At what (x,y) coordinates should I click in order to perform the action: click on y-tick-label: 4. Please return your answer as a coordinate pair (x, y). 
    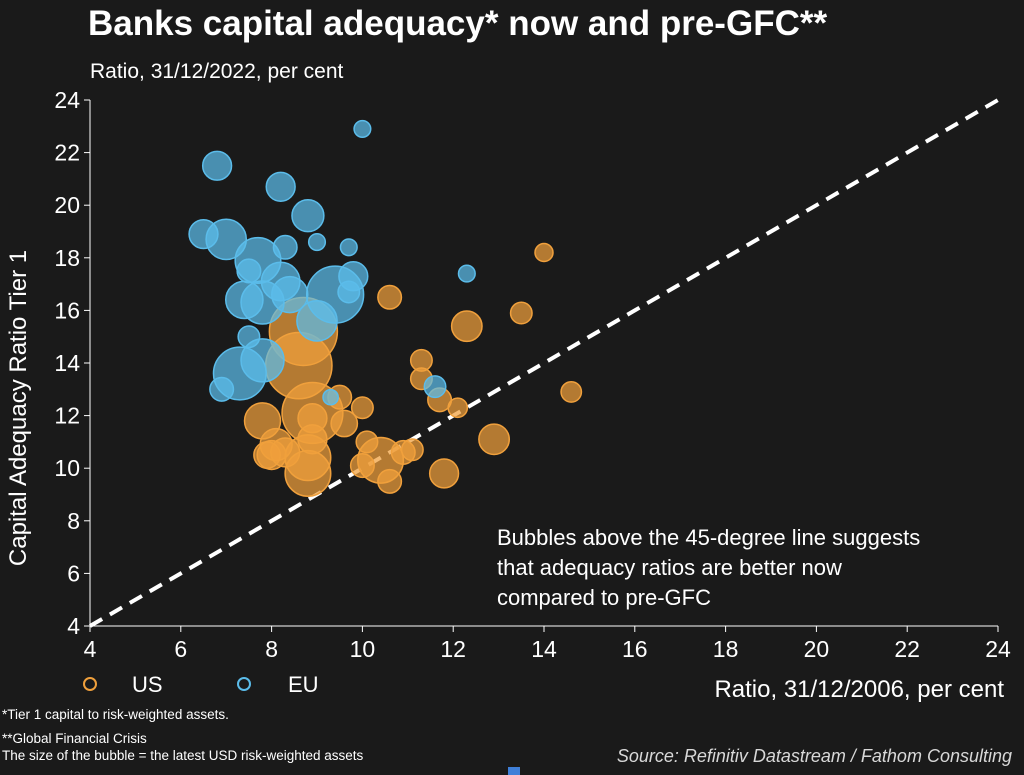
    Looking at the image, I should click on (73, 626).